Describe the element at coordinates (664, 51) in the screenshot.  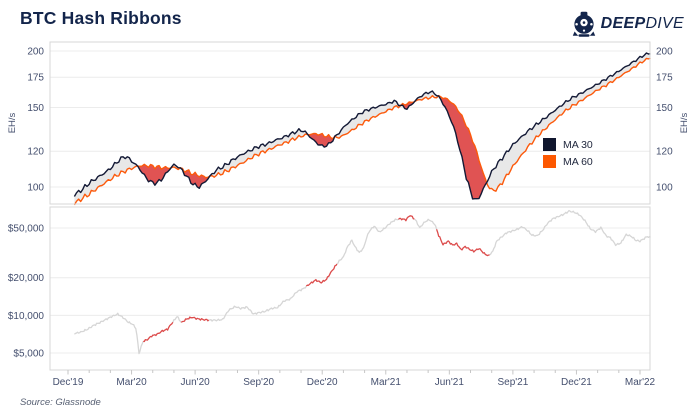
I see `y-tick-label-right: 200` at that location.